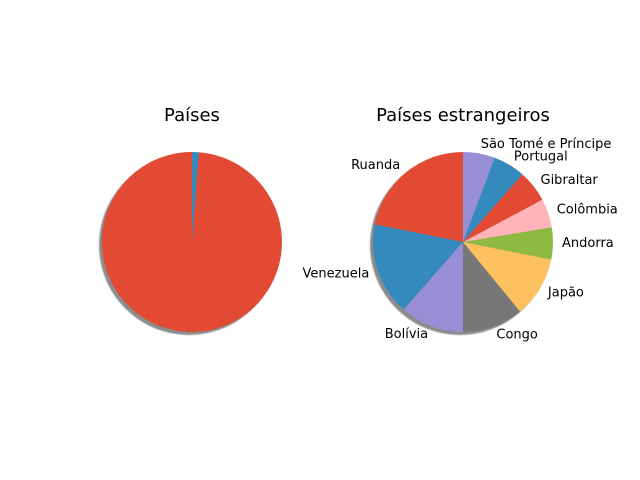 This screenshot has width=640, height=480. Describe the element at coordinates (541, 157) in the screenshot. I see `pie-label-portugal: Portugal` at that location.